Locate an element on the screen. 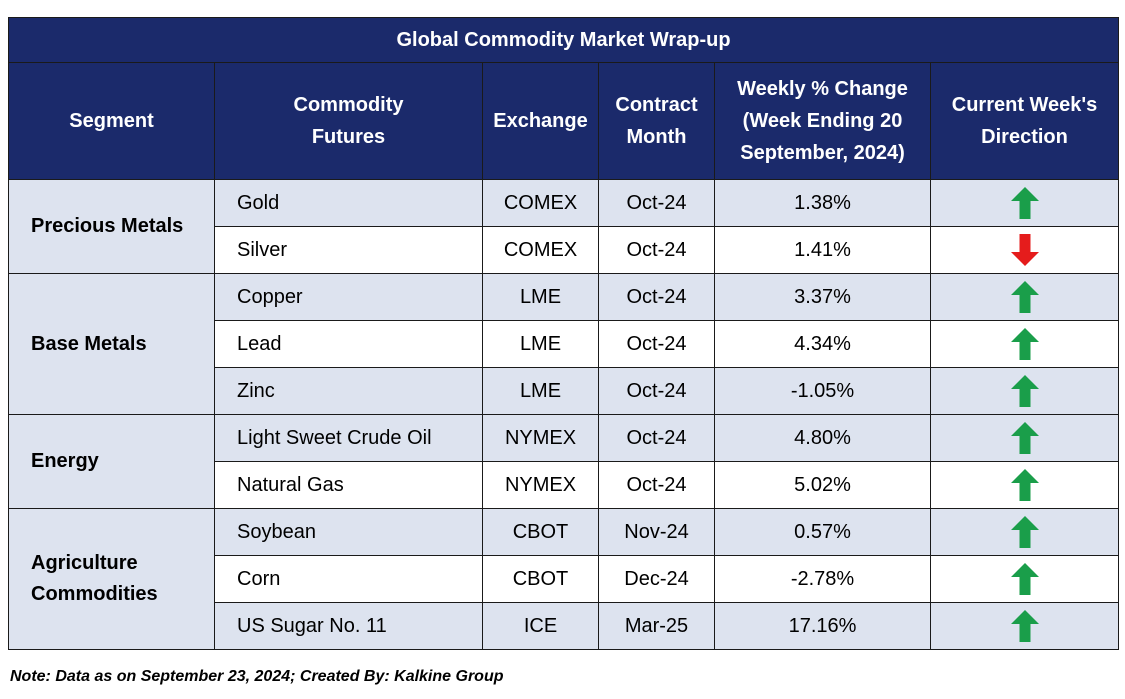 This screenshot has width=1125, height=699. table-row: Lead LME Oct-24 4.34% is located at coordinates (564, 344).